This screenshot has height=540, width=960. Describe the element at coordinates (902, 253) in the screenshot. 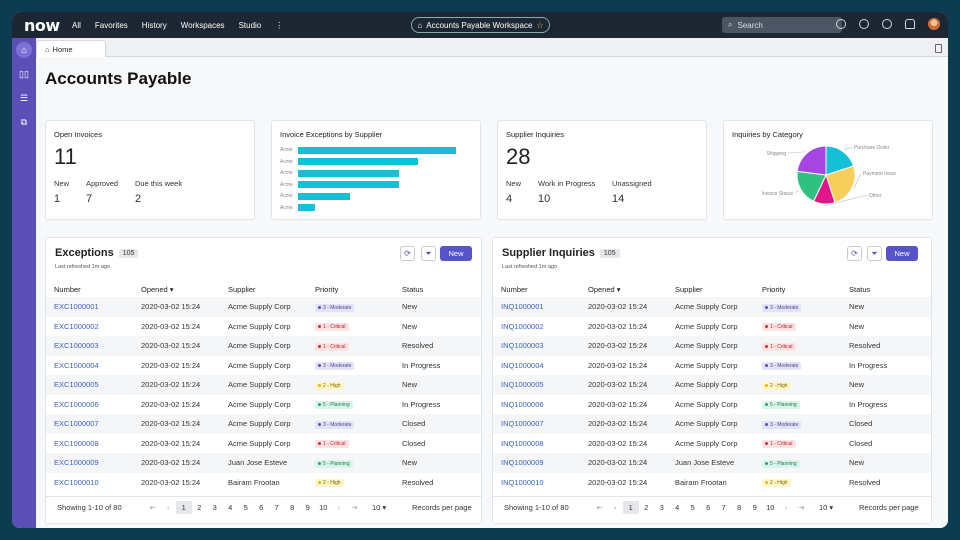

I see `new-inquiry-button: New` at that location.